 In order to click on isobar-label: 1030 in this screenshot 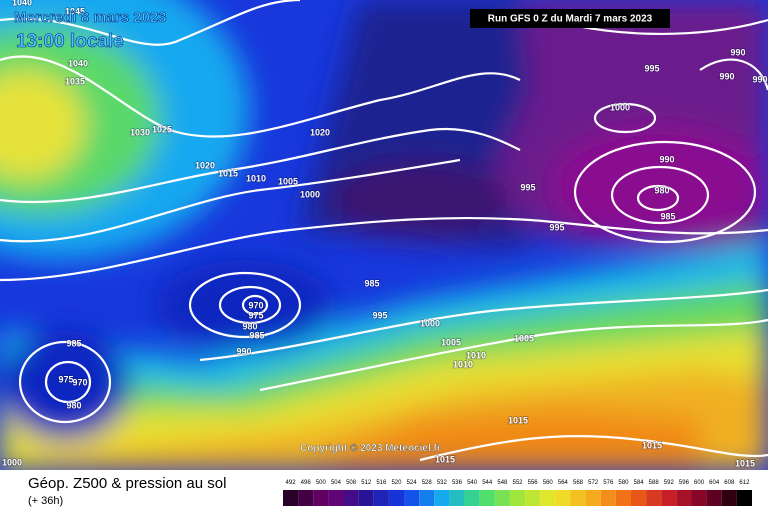, I will do `click(140, 132)`.